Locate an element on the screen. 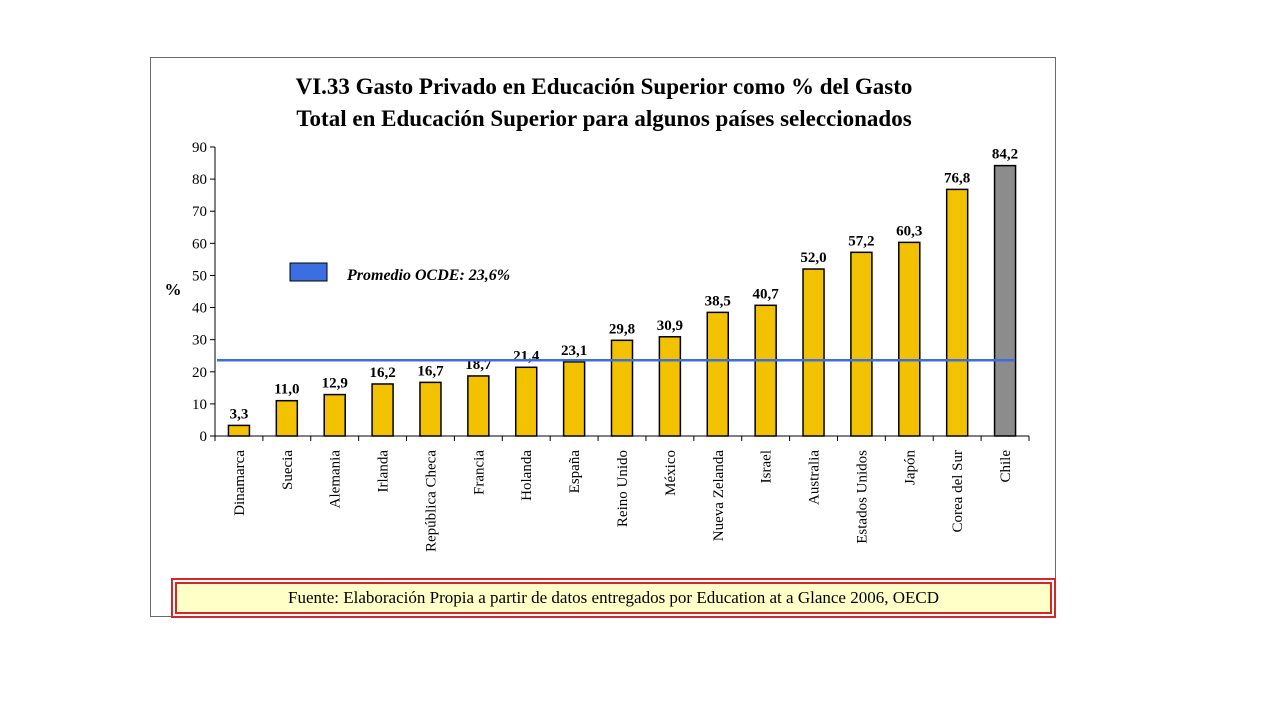  value-label: 16,2 is located at coordinates (382, 373).